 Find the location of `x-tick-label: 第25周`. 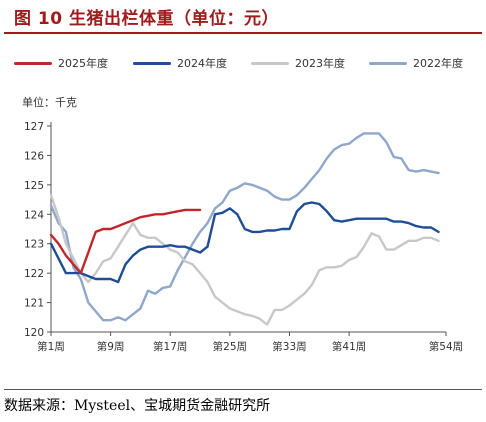

x-tick-label: 第25周 is located at coordinates (230, 346).